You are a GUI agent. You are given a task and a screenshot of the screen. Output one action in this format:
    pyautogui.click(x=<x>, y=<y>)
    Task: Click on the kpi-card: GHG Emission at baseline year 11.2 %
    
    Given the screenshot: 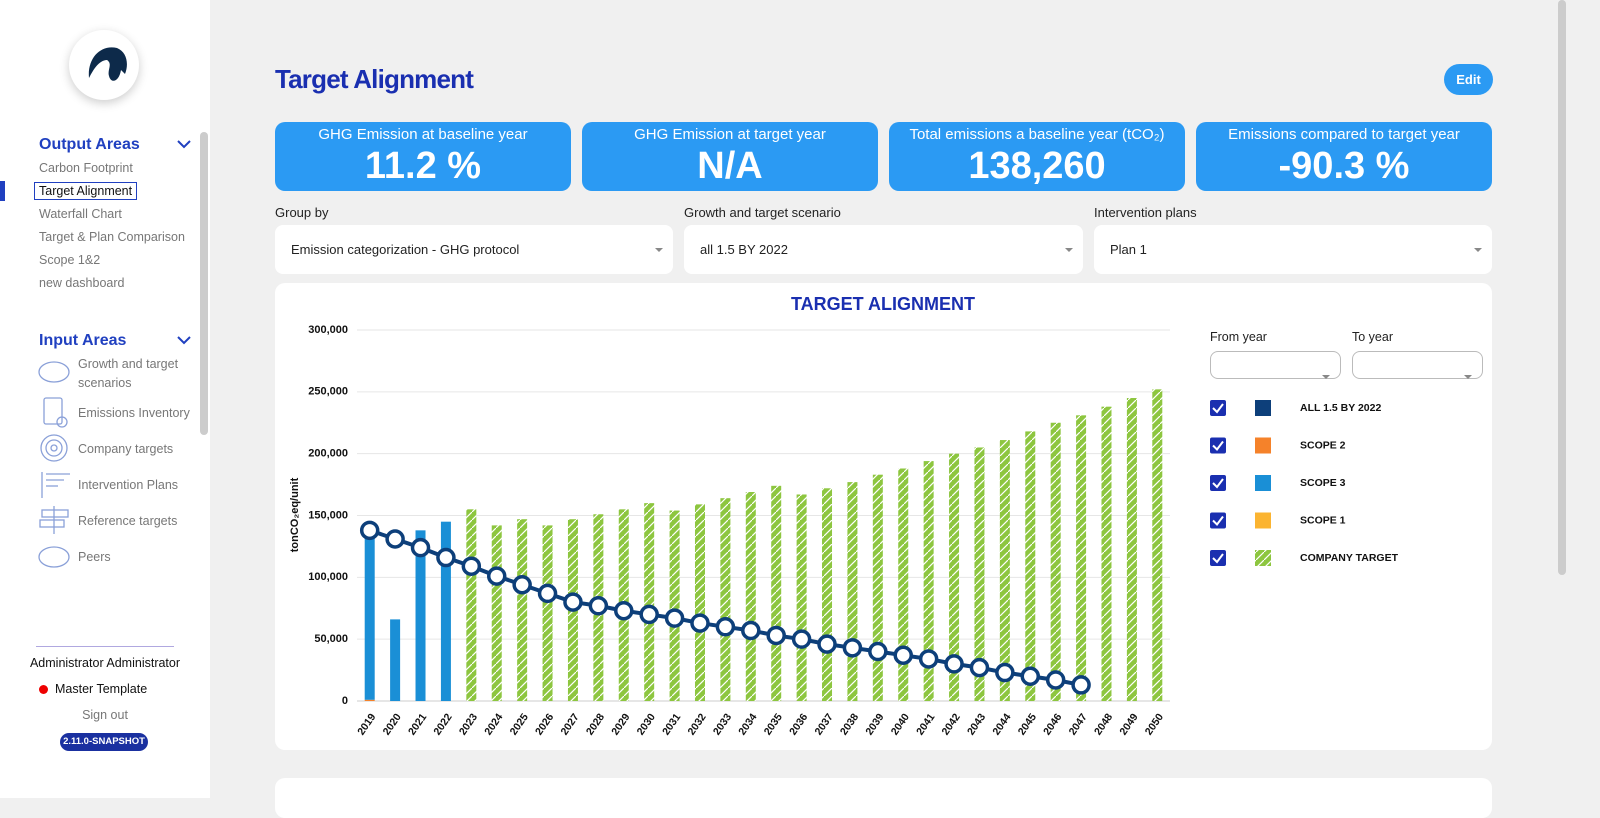 What is the action you would take?
    pyautogui.click(x=423, y=156)
    